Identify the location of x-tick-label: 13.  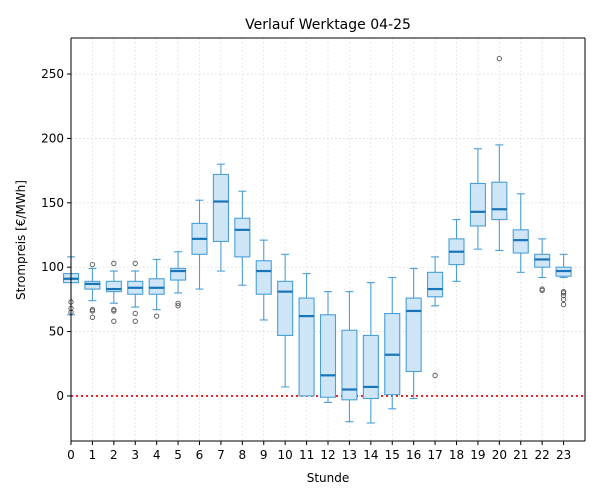
(349, 455).